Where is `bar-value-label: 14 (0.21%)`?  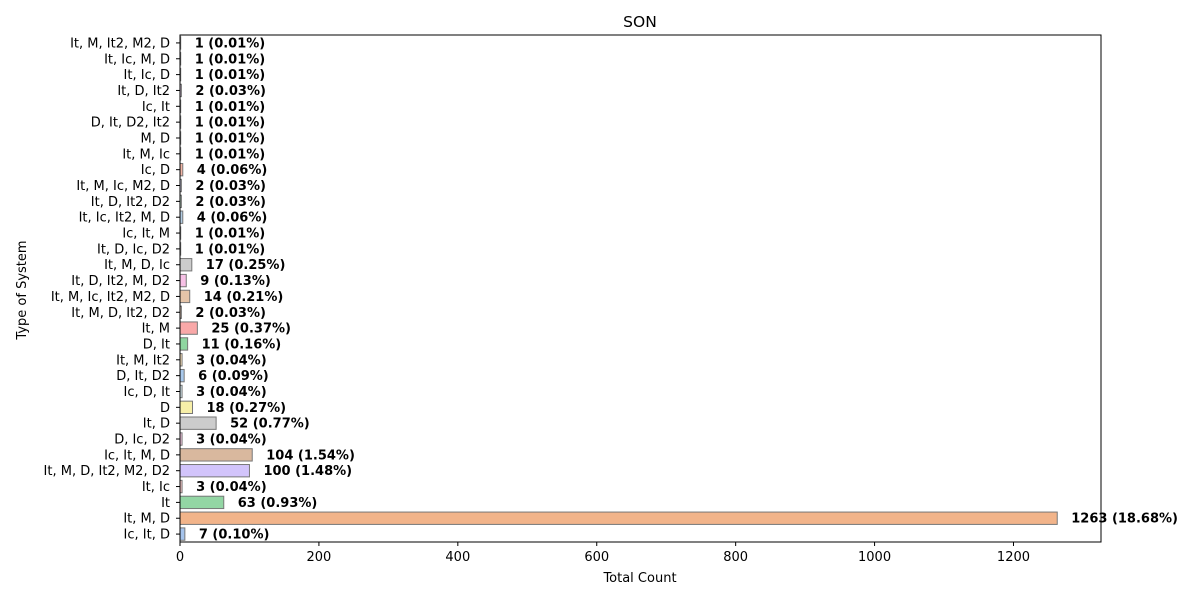
bar-value-label: 14 (0.21%) is located at coordinates (244, 297).